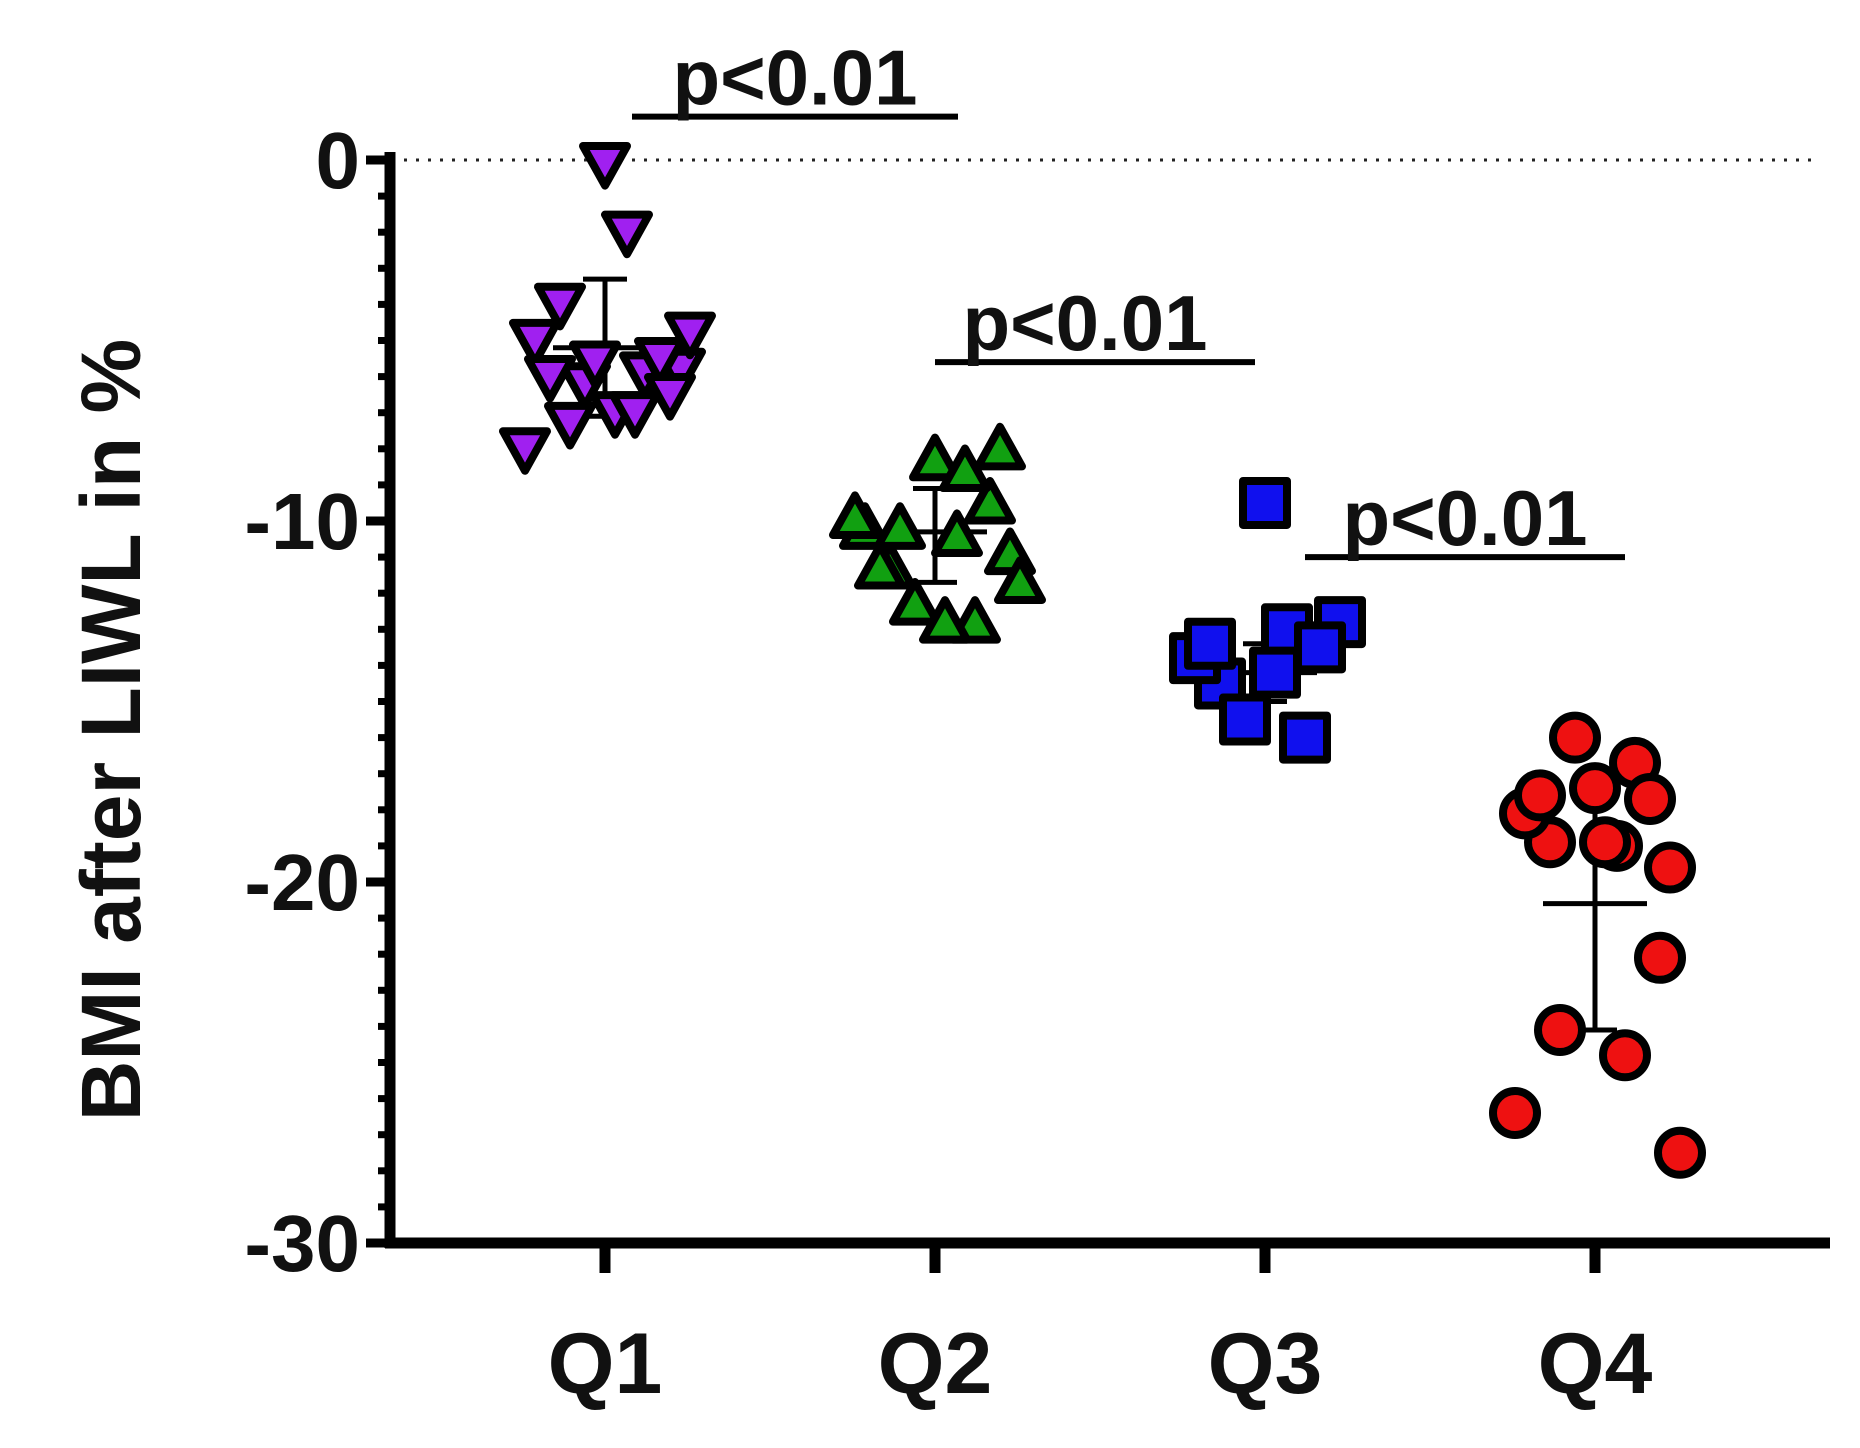 This screenshot has width=1860, height=1448. Describe the element at coordinates (302, 1243) in the screenshot. I see `y-tick-label: -30` at that location.